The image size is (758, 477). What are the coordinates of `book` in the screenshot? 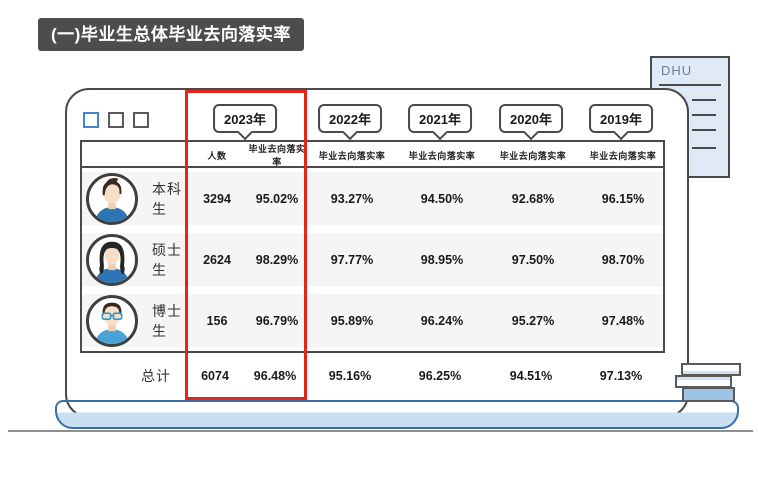 It's located at (708, 394).